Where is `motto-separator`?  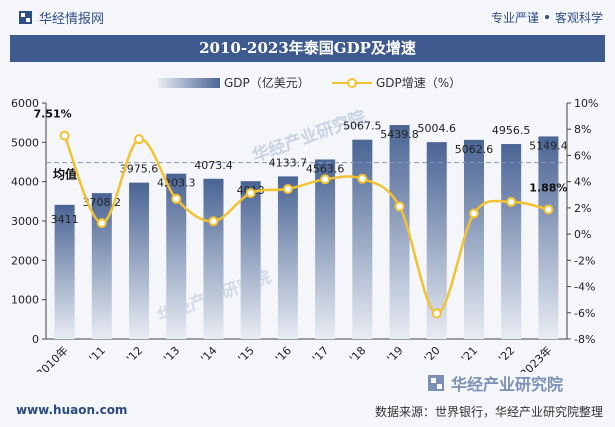
motto-separator is located at coordinates (546, 17).